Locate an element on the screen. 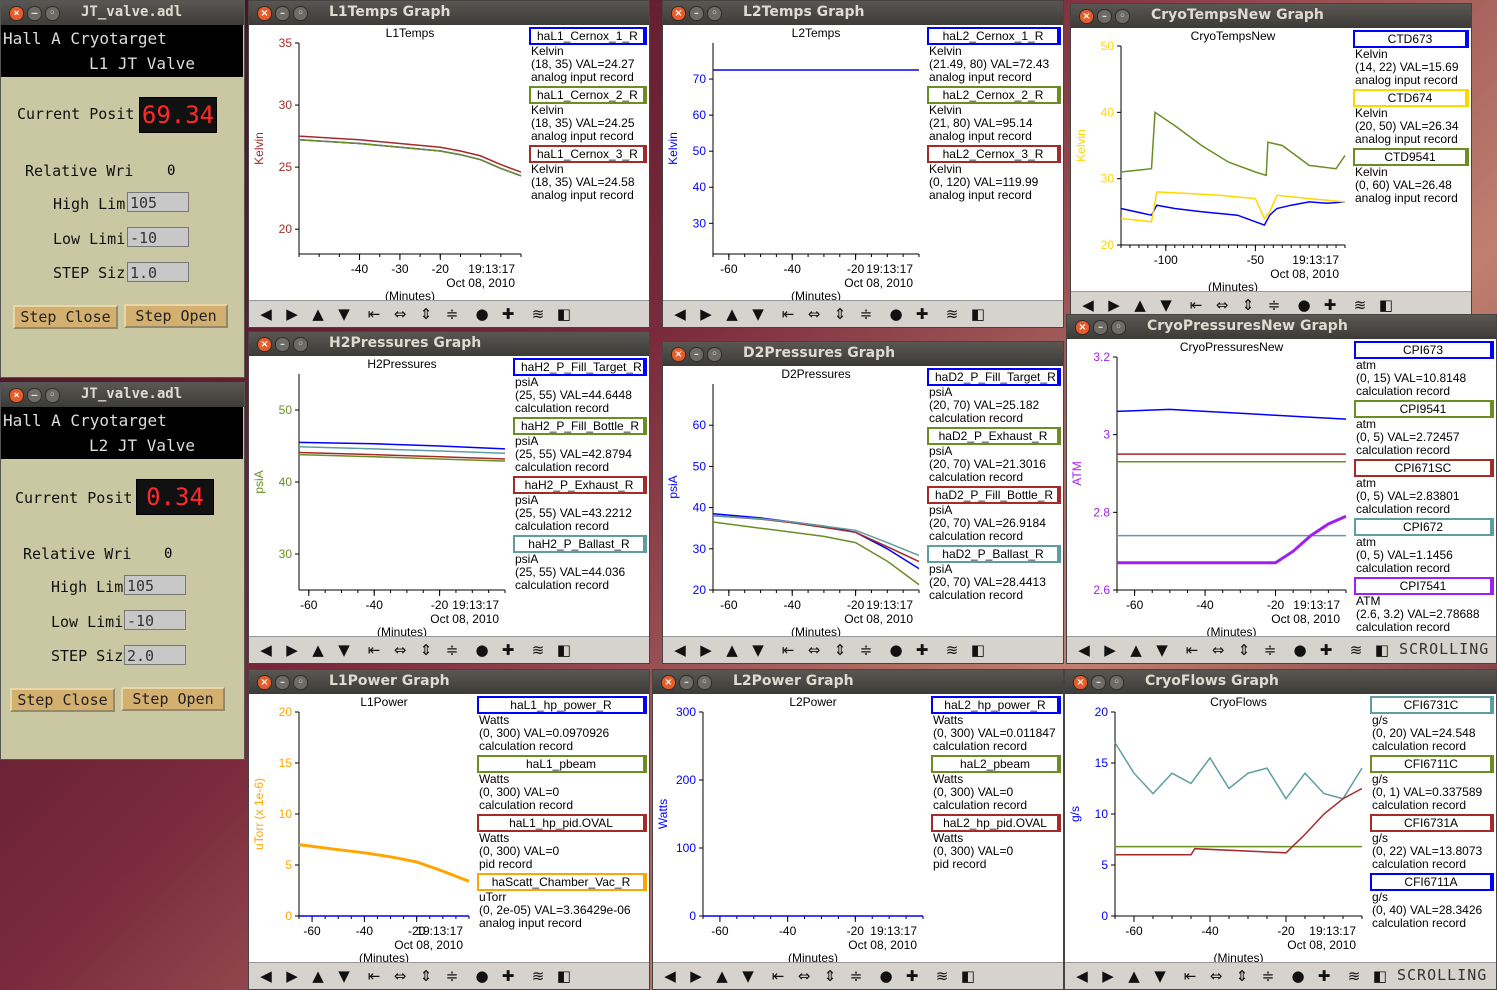 This screenshot has height=990, width=1497. legend-item: haL1_Cernox_2_R is located at coordinates (588, 95).